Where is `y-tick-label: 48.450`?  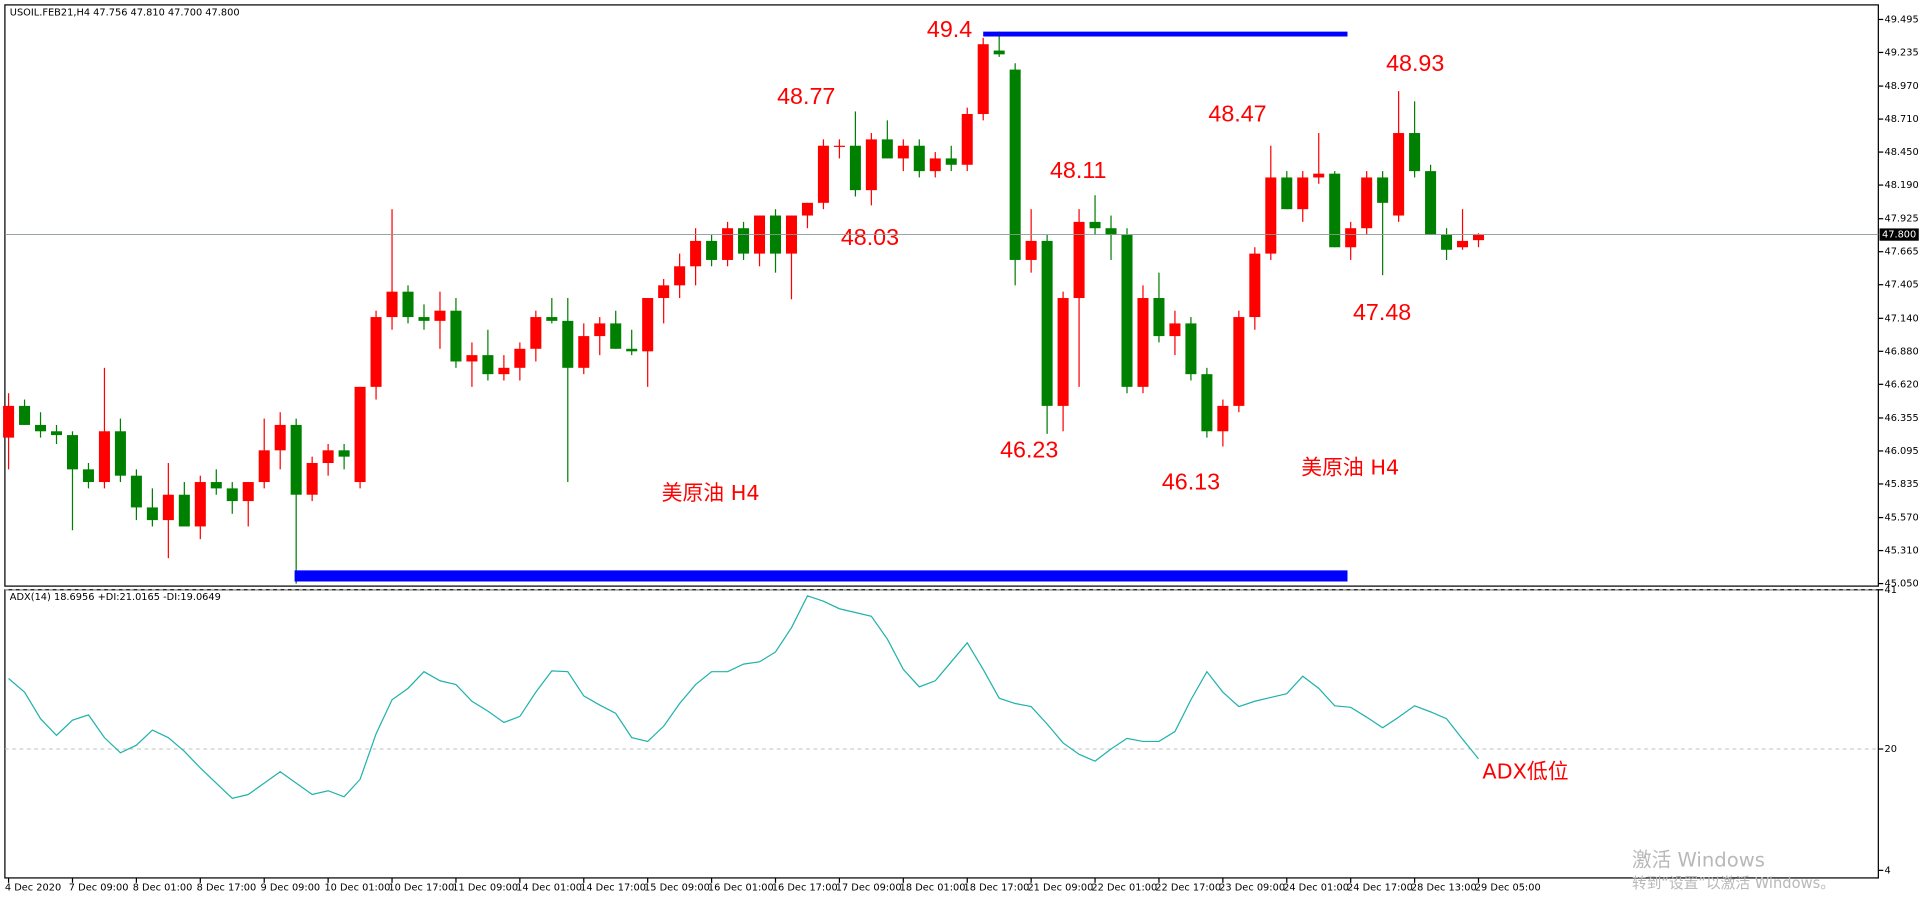
y-tick-label: 48.450 is located at coordinates (1901, 152).